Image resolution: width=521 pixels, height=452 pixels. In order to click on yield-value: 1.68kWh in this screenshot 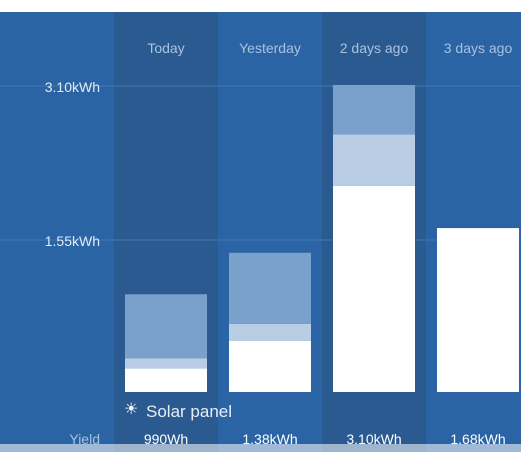, I will do `click(478, 439)`.